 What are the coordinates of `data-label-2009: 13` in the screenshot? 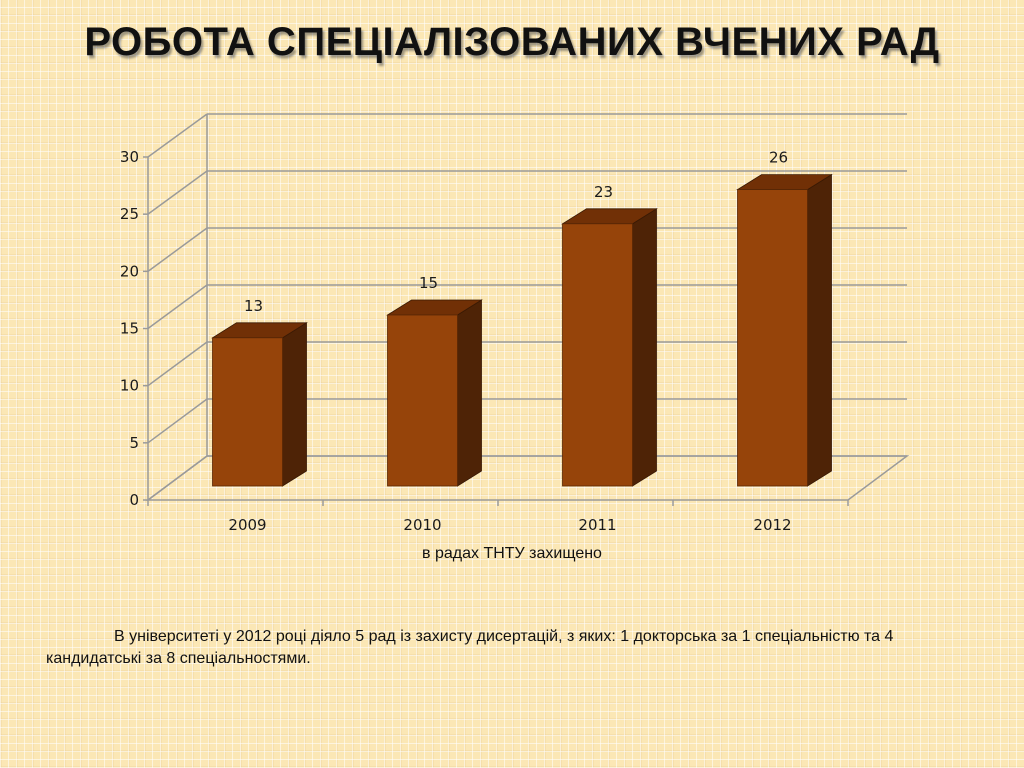 It's located at (253, 306).